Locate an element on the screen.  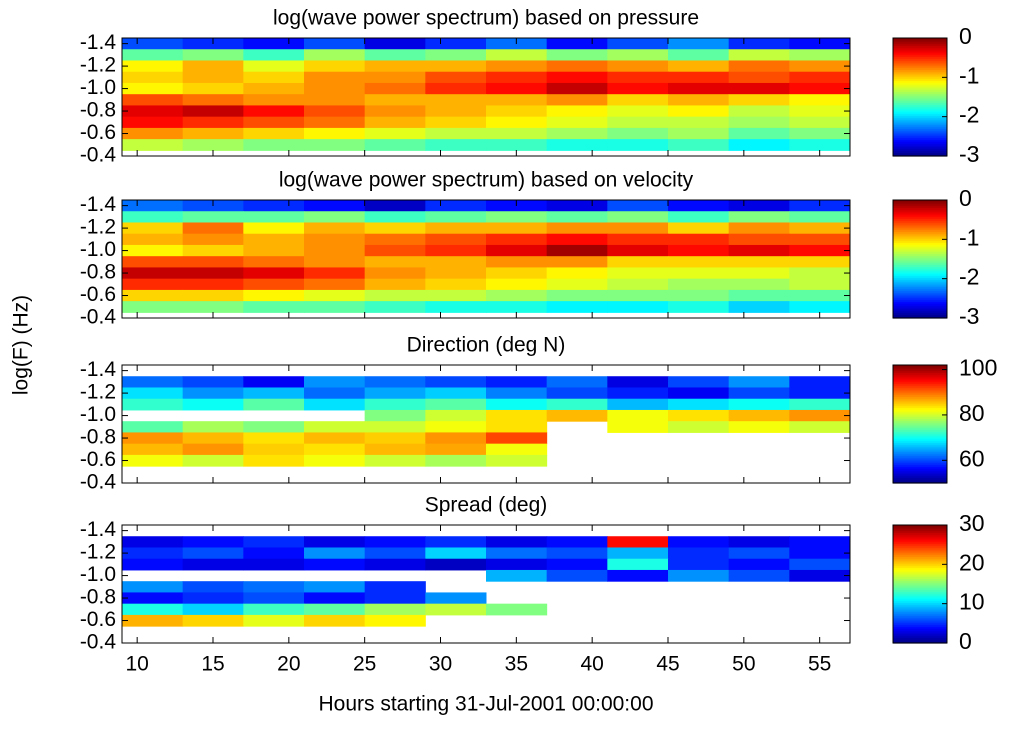
y-tick-label: -0.6 is located at coordinates (98, 294).